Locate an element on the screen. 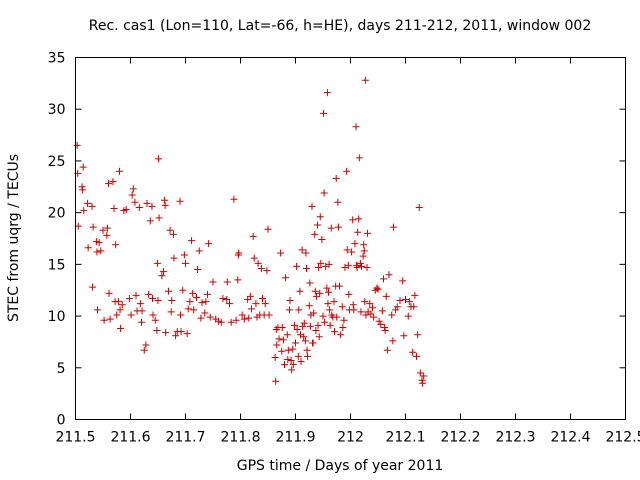  y-tick-label: 30 is located at coordinates (57, 110).